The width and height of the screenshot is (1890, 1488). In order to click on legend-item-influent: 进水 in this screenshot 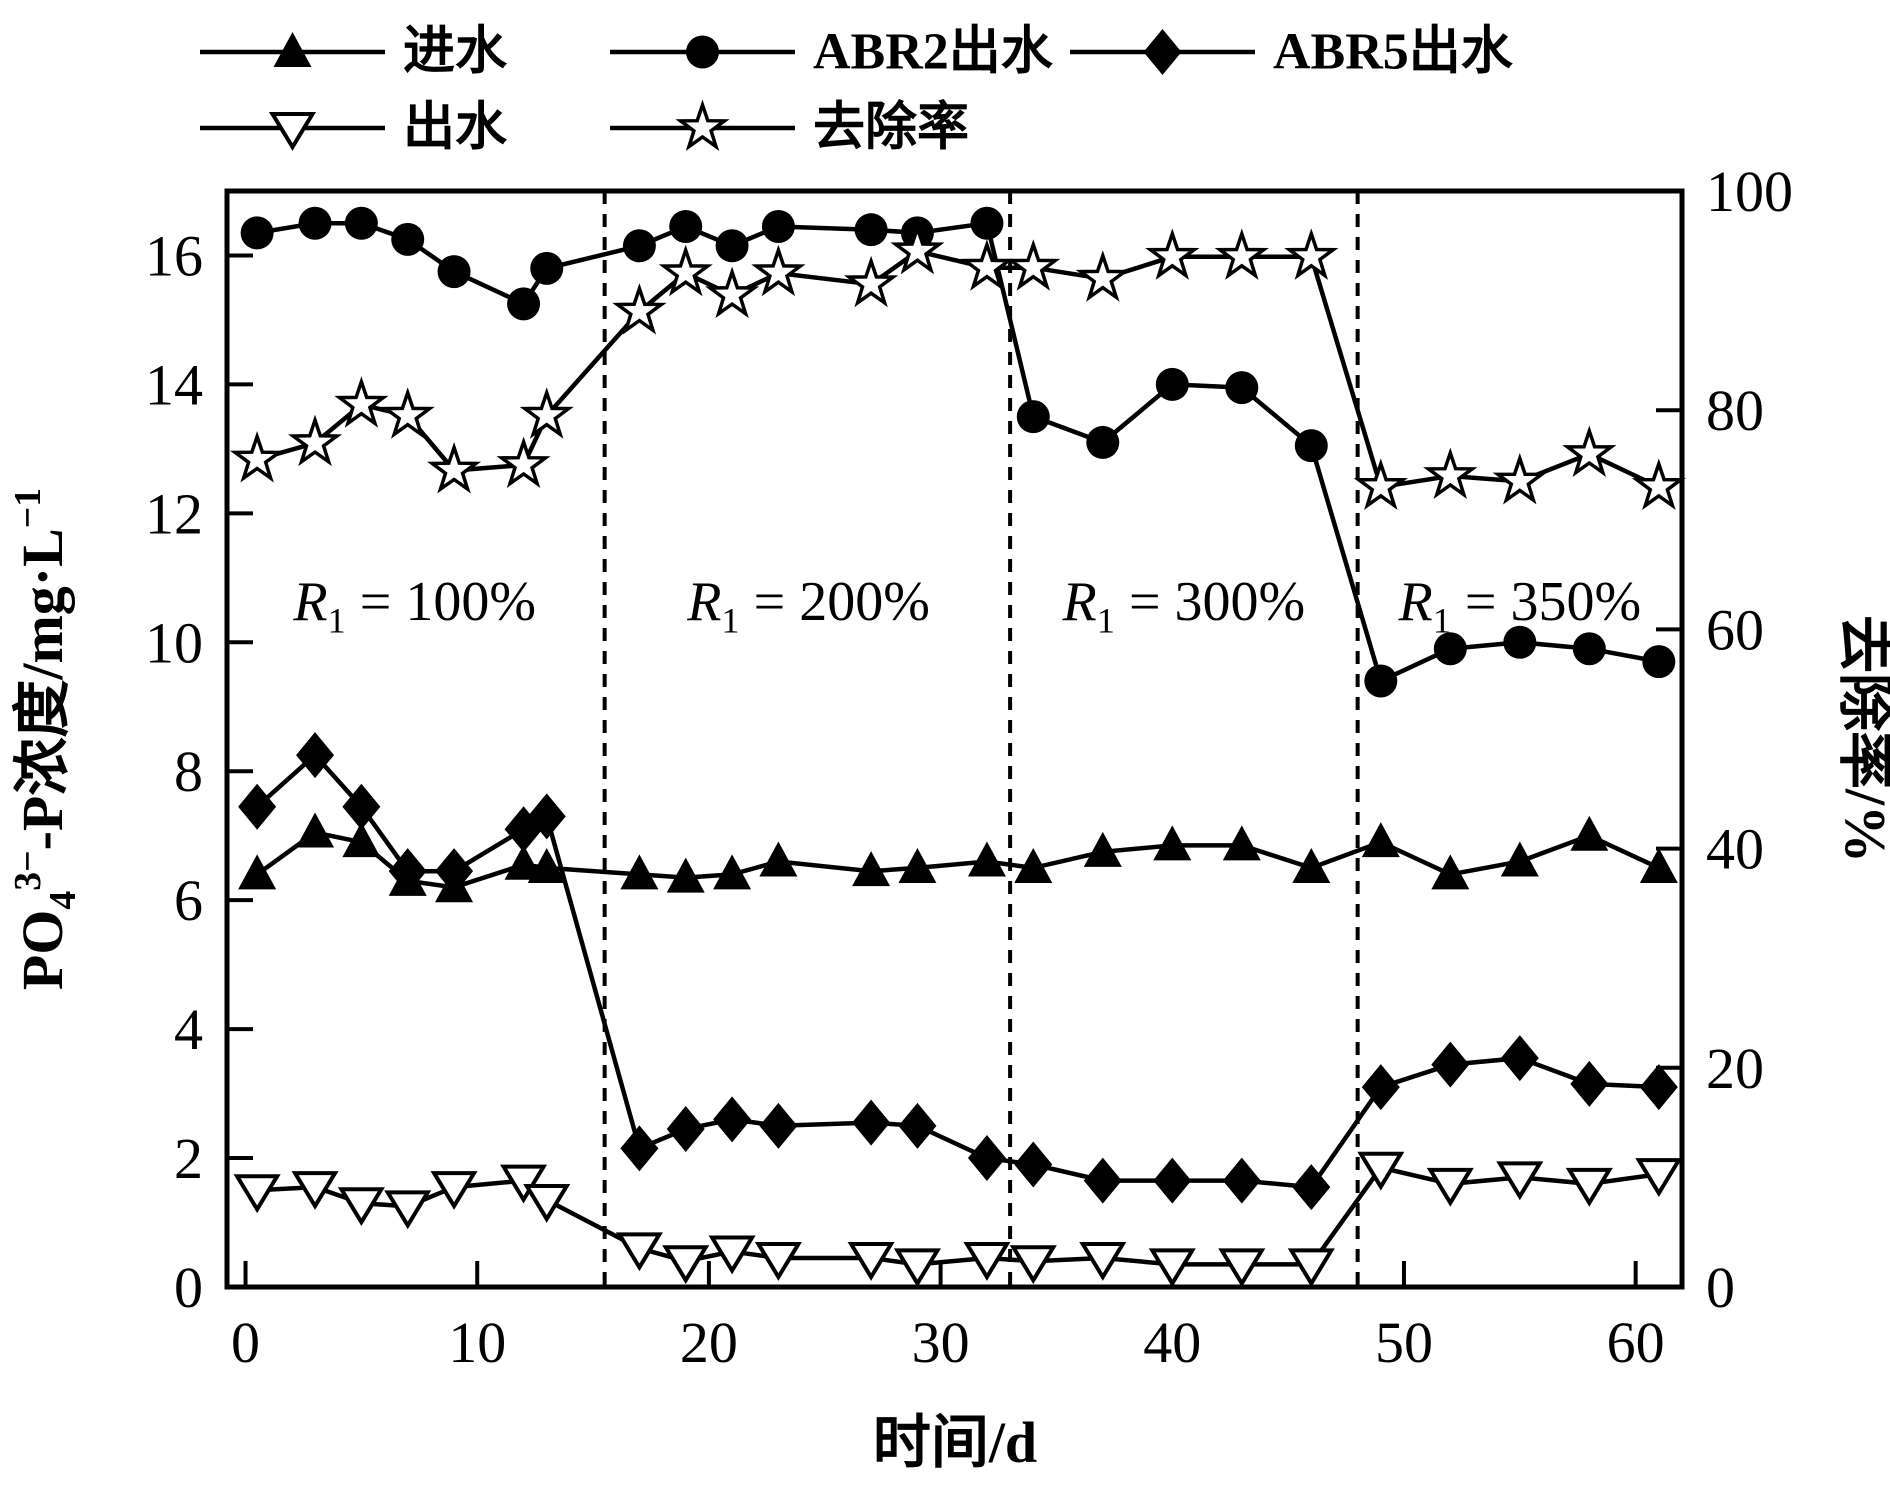, I will do `click(354, 52)`.